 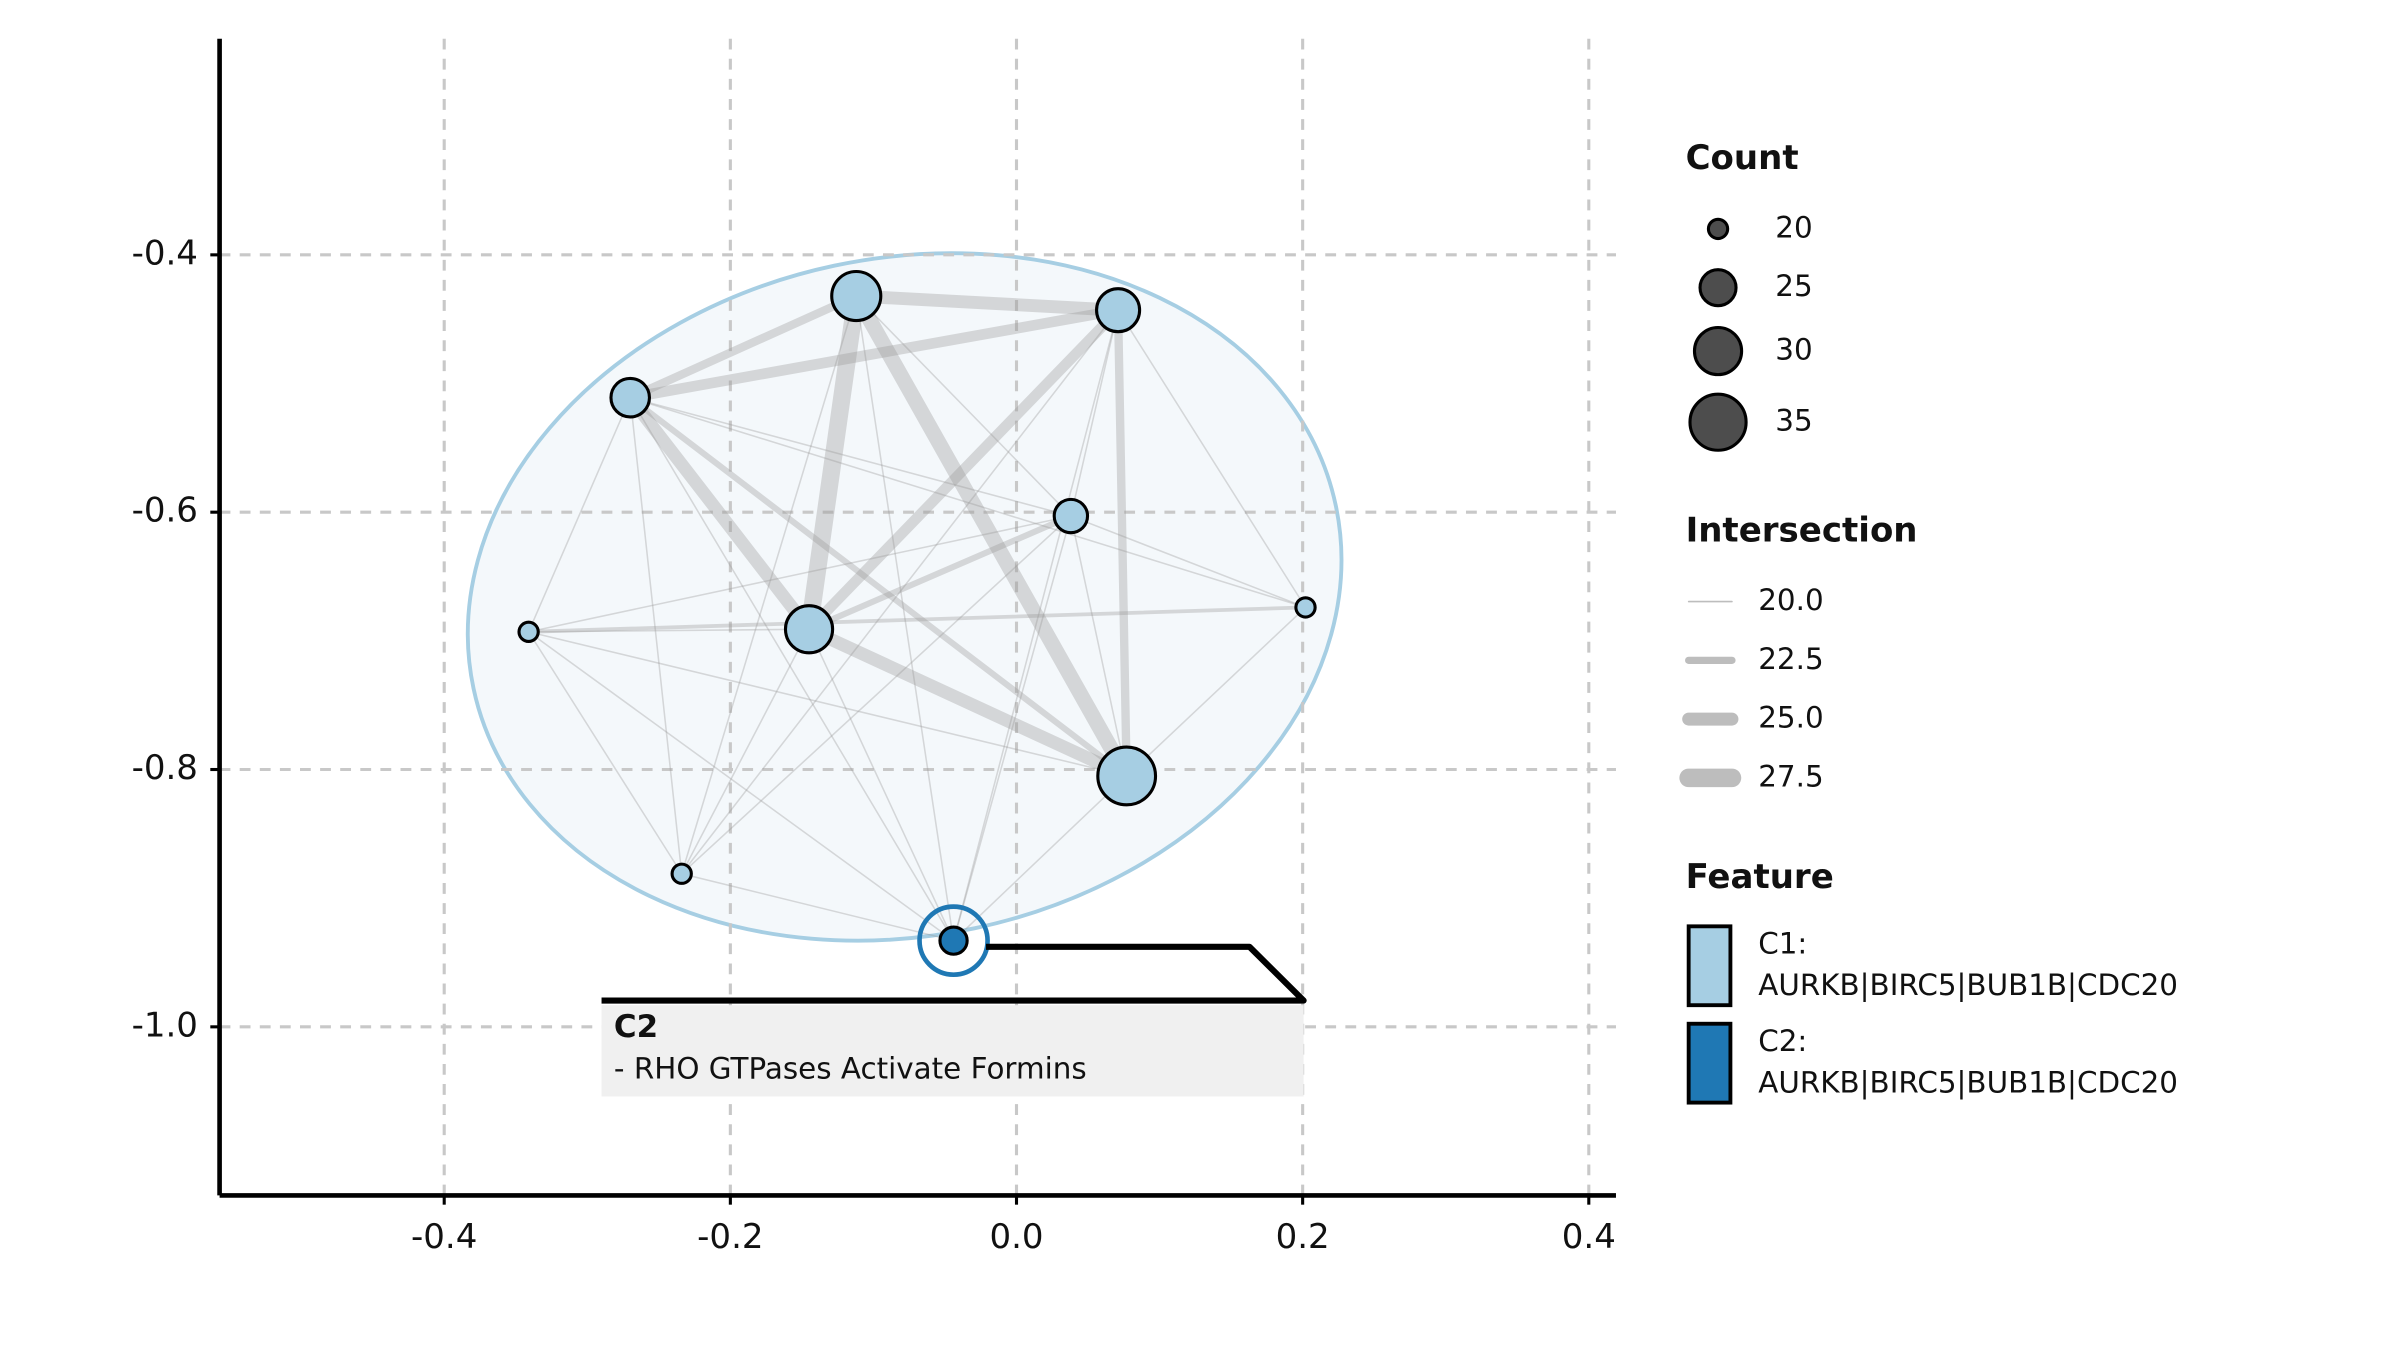 What do you see at coordinates (636, 1027) in the screenshot?
I see `annotation-title: C2` at bounding box center [636, 1027].